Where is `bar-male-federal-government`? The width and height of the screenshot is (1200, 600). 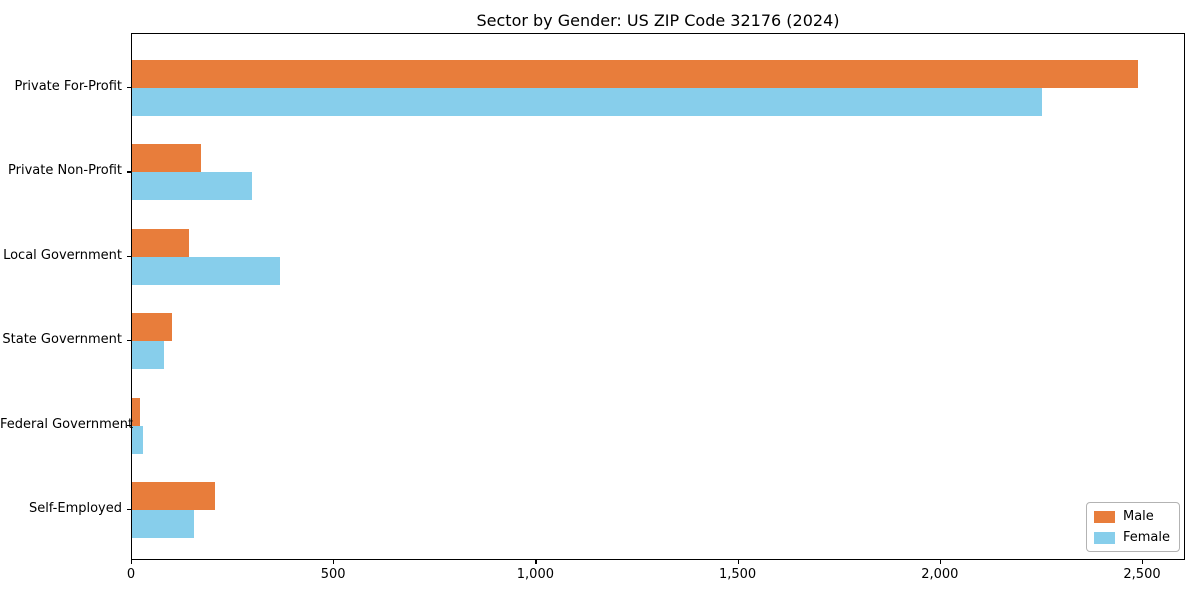
bar-male-federal-government is located at coordinates (136, 411).